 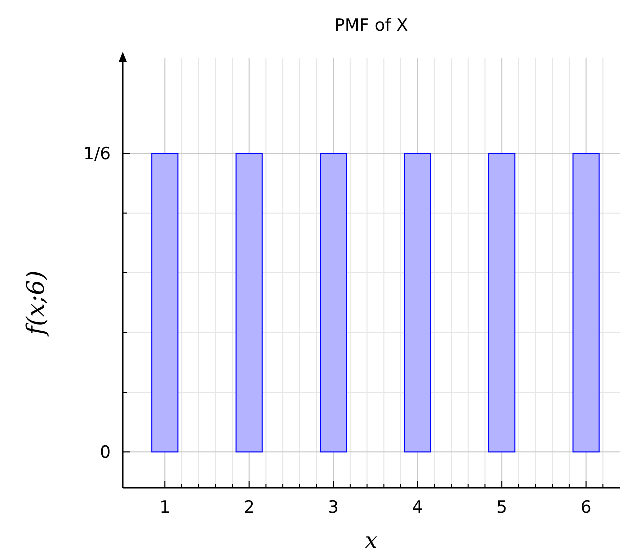 What do you see at coordinates (371, 541) in the screenshot?
I see `x-axis-title: x` at bounding box center [371, 541].